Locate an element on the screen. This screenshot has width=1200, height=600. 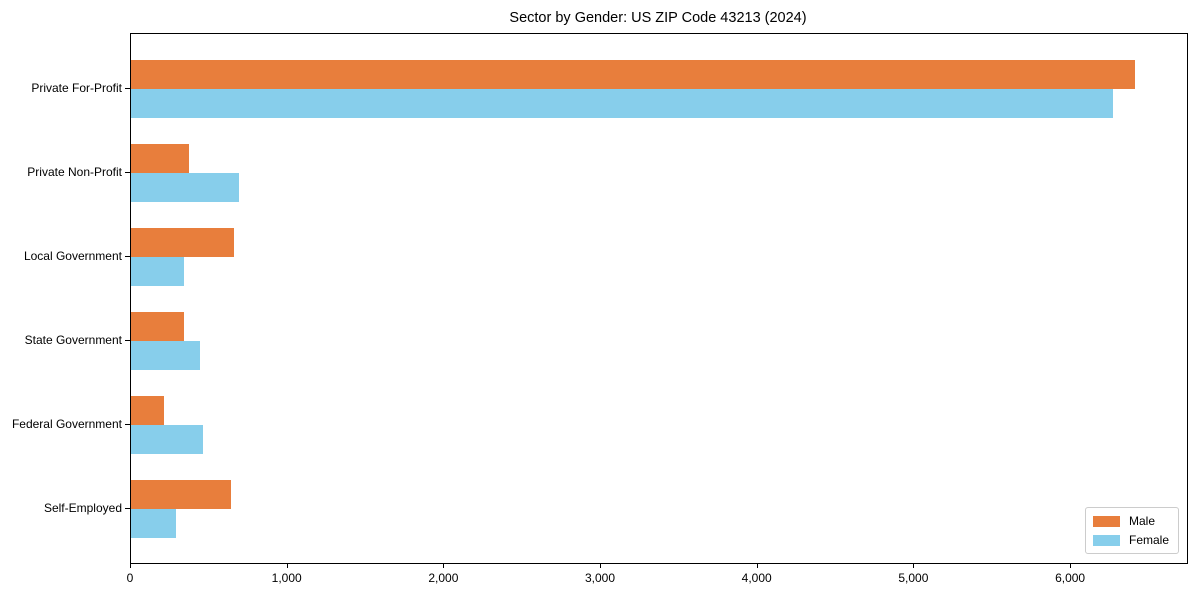
x-tick-label-0: 0 is located at coordinates (130, 578).